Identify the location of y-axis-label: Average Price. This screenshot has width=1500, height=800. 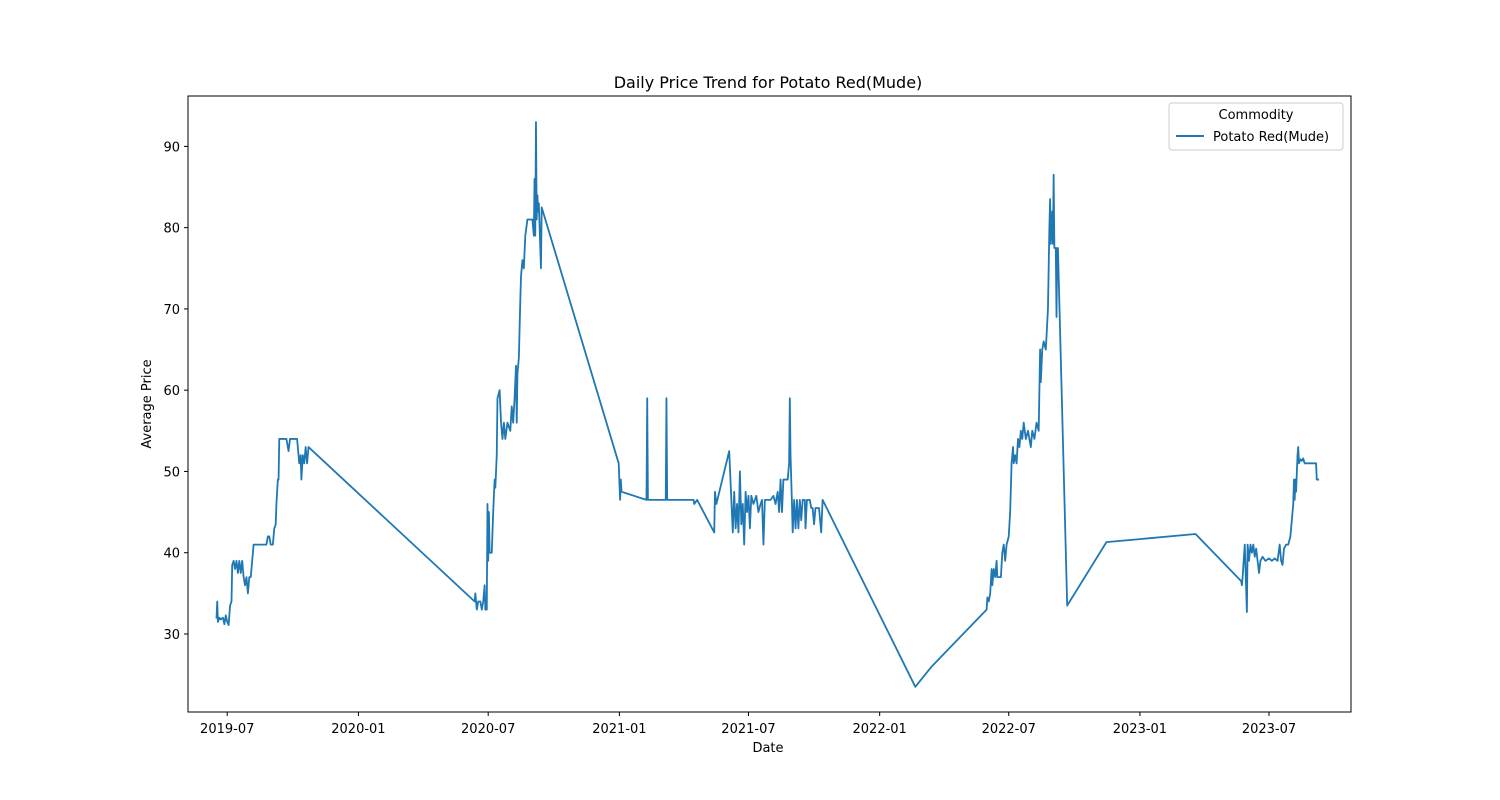
(147, 403).